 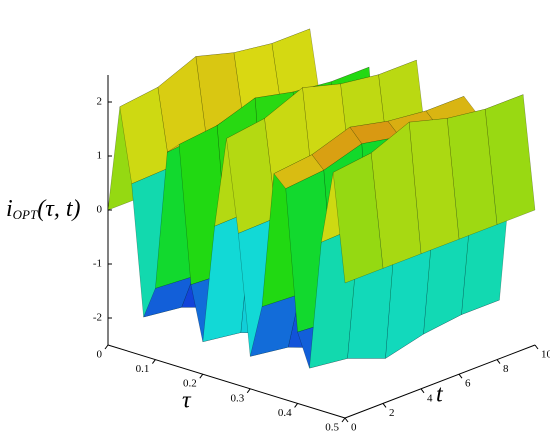 What do you see at coordinates (9, 209) in the screenshot?
I see `z-label-main: i` at bounding box center [9, 209].